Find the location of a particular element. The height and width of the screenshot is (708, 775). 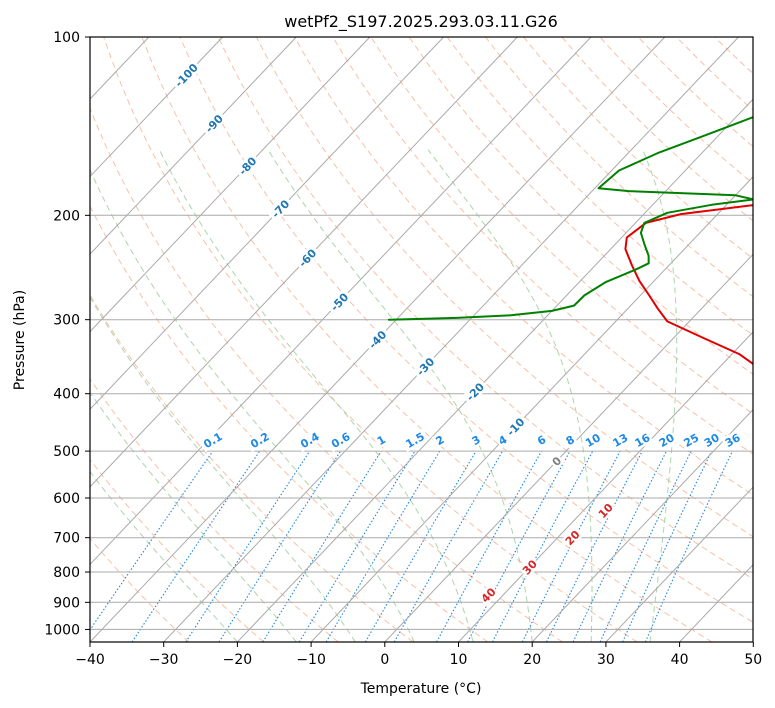

x-tick-label: 30 is located at coordinates (606, 660).